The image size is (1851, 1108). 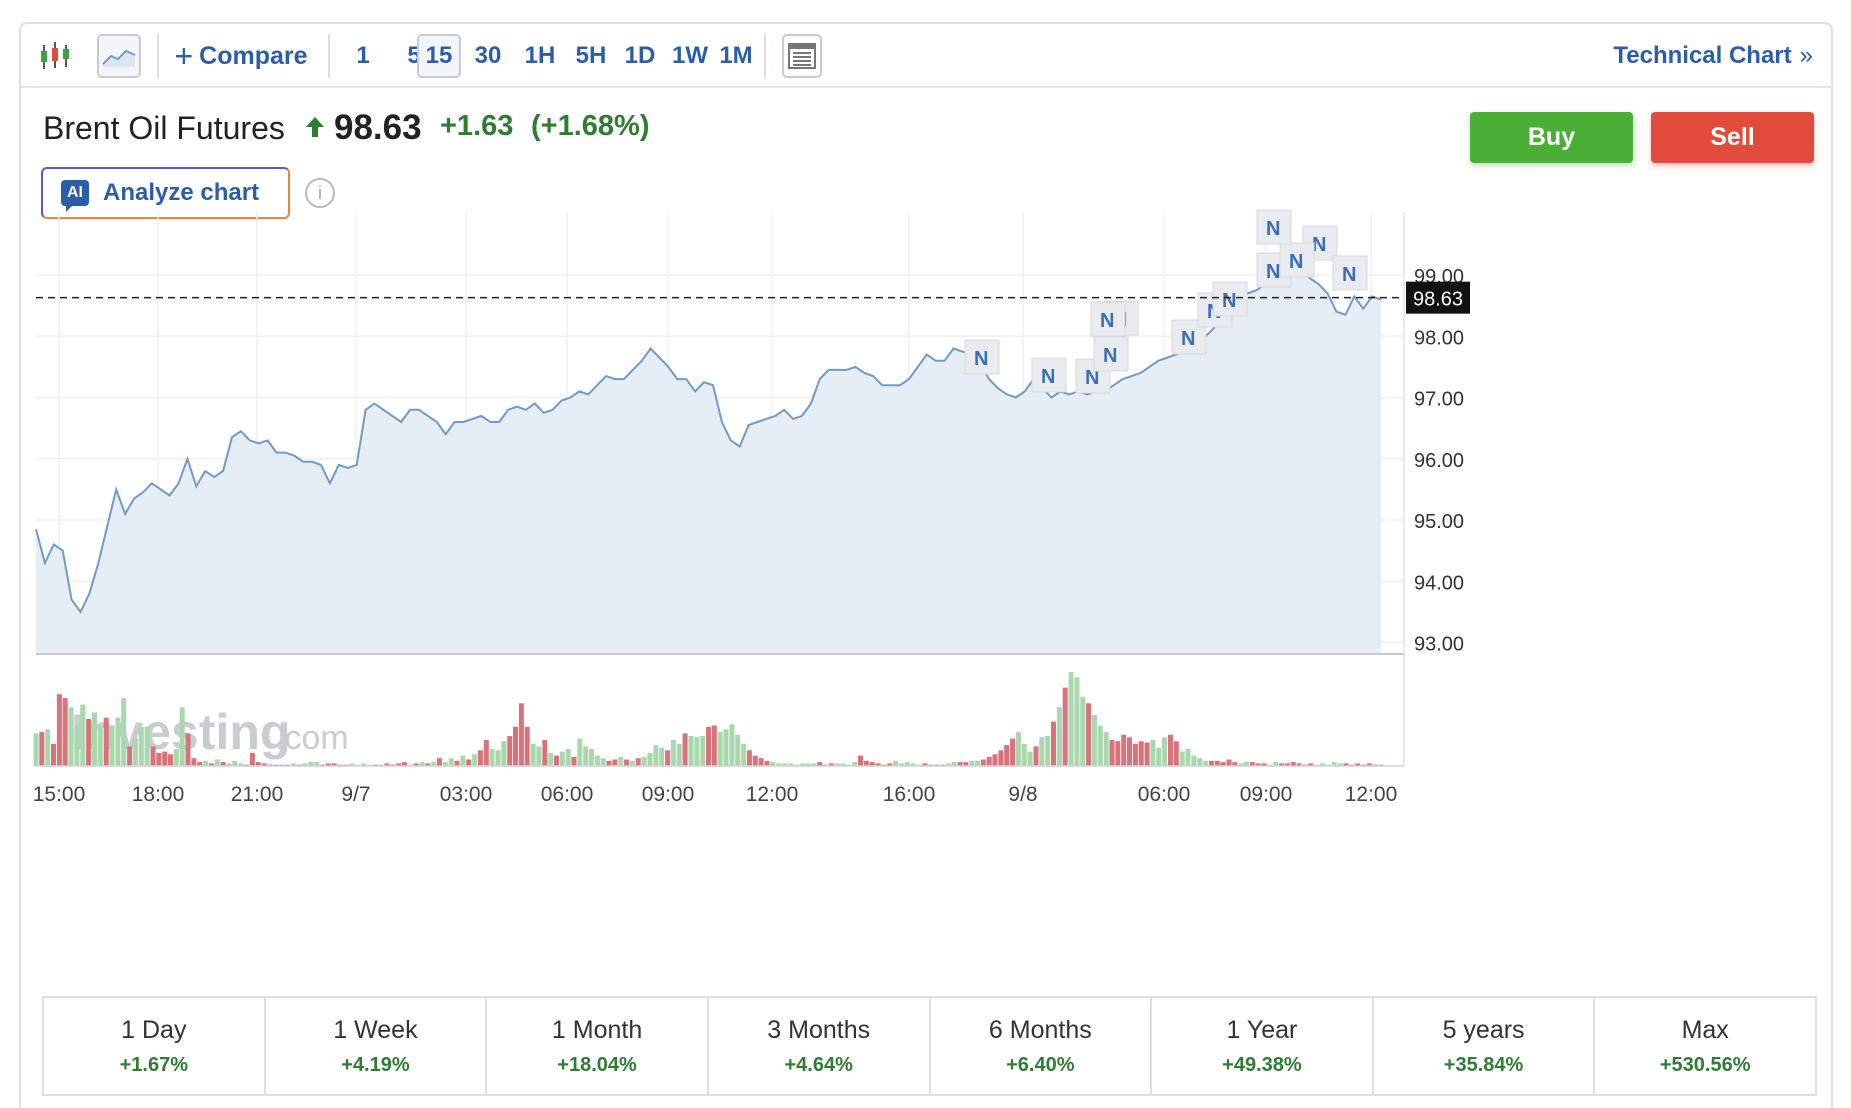 I want to click on price-tick-label: 95.00, so click(x=1439, y=522).